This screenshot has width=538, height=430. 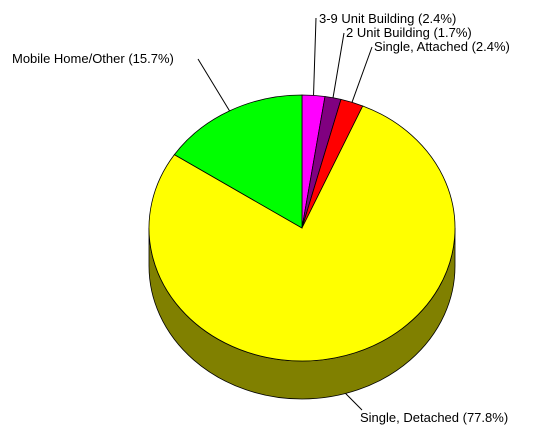 What do you see at coordinates (93, 58) in the screenshot?
I see `slice-label-mobile-home: Mobile Home/Other (15.7%)` at bounding box center [93, 58].